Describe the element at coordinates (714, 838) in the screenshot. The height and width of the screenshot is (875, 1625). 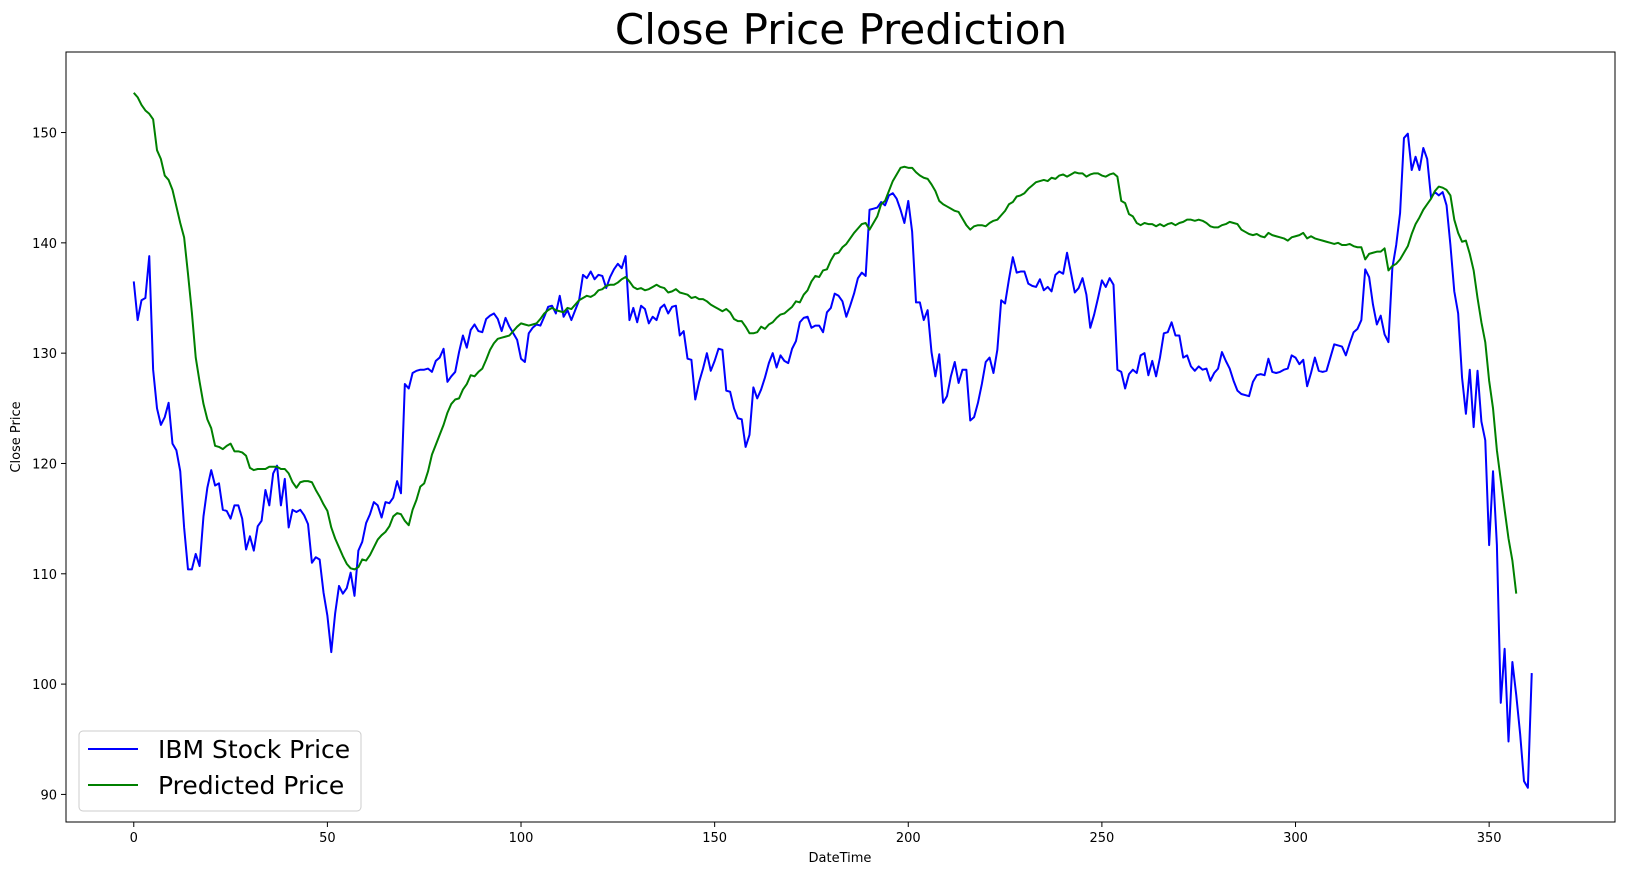
I see `x-tick-label: 150` at that location.